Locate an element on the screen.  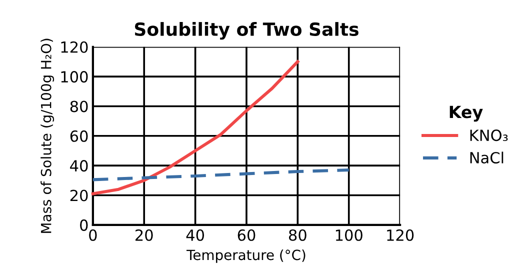
chart-title: Solubility of Two Salts is located at coordinates (246, 31).